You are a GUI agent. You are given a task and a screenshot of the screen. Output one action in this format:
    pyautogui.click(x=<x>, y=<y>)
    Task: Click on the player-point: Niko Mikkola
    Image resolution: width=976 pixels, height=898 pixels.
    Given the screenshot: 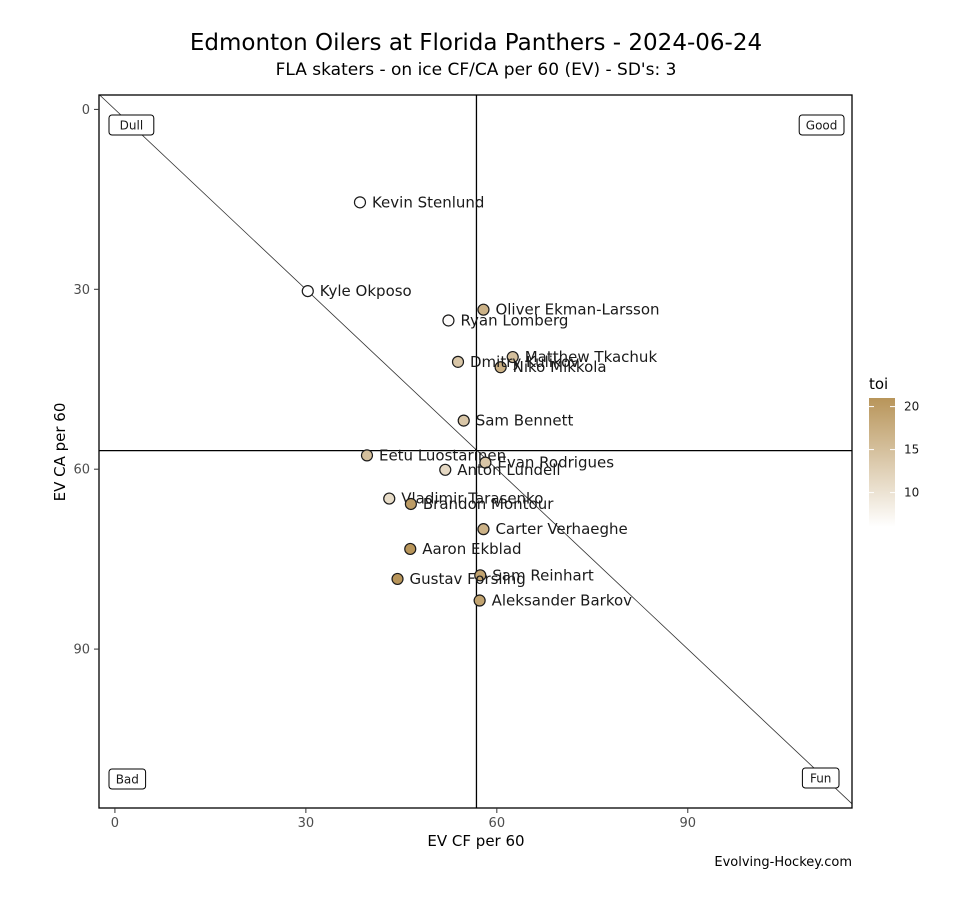 What is the action you would take?
    pyautogui.click(x=550, y=367)
    